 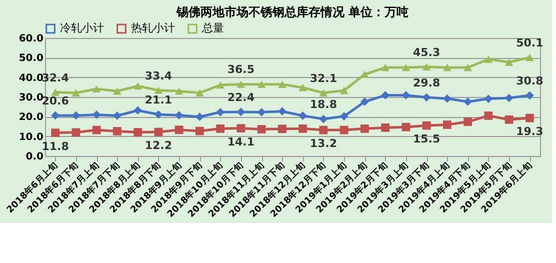 What do you see at coordinates (530, 43) in the screenshot?
I see `data-label: 50.1` at bounding box center [530, 43].